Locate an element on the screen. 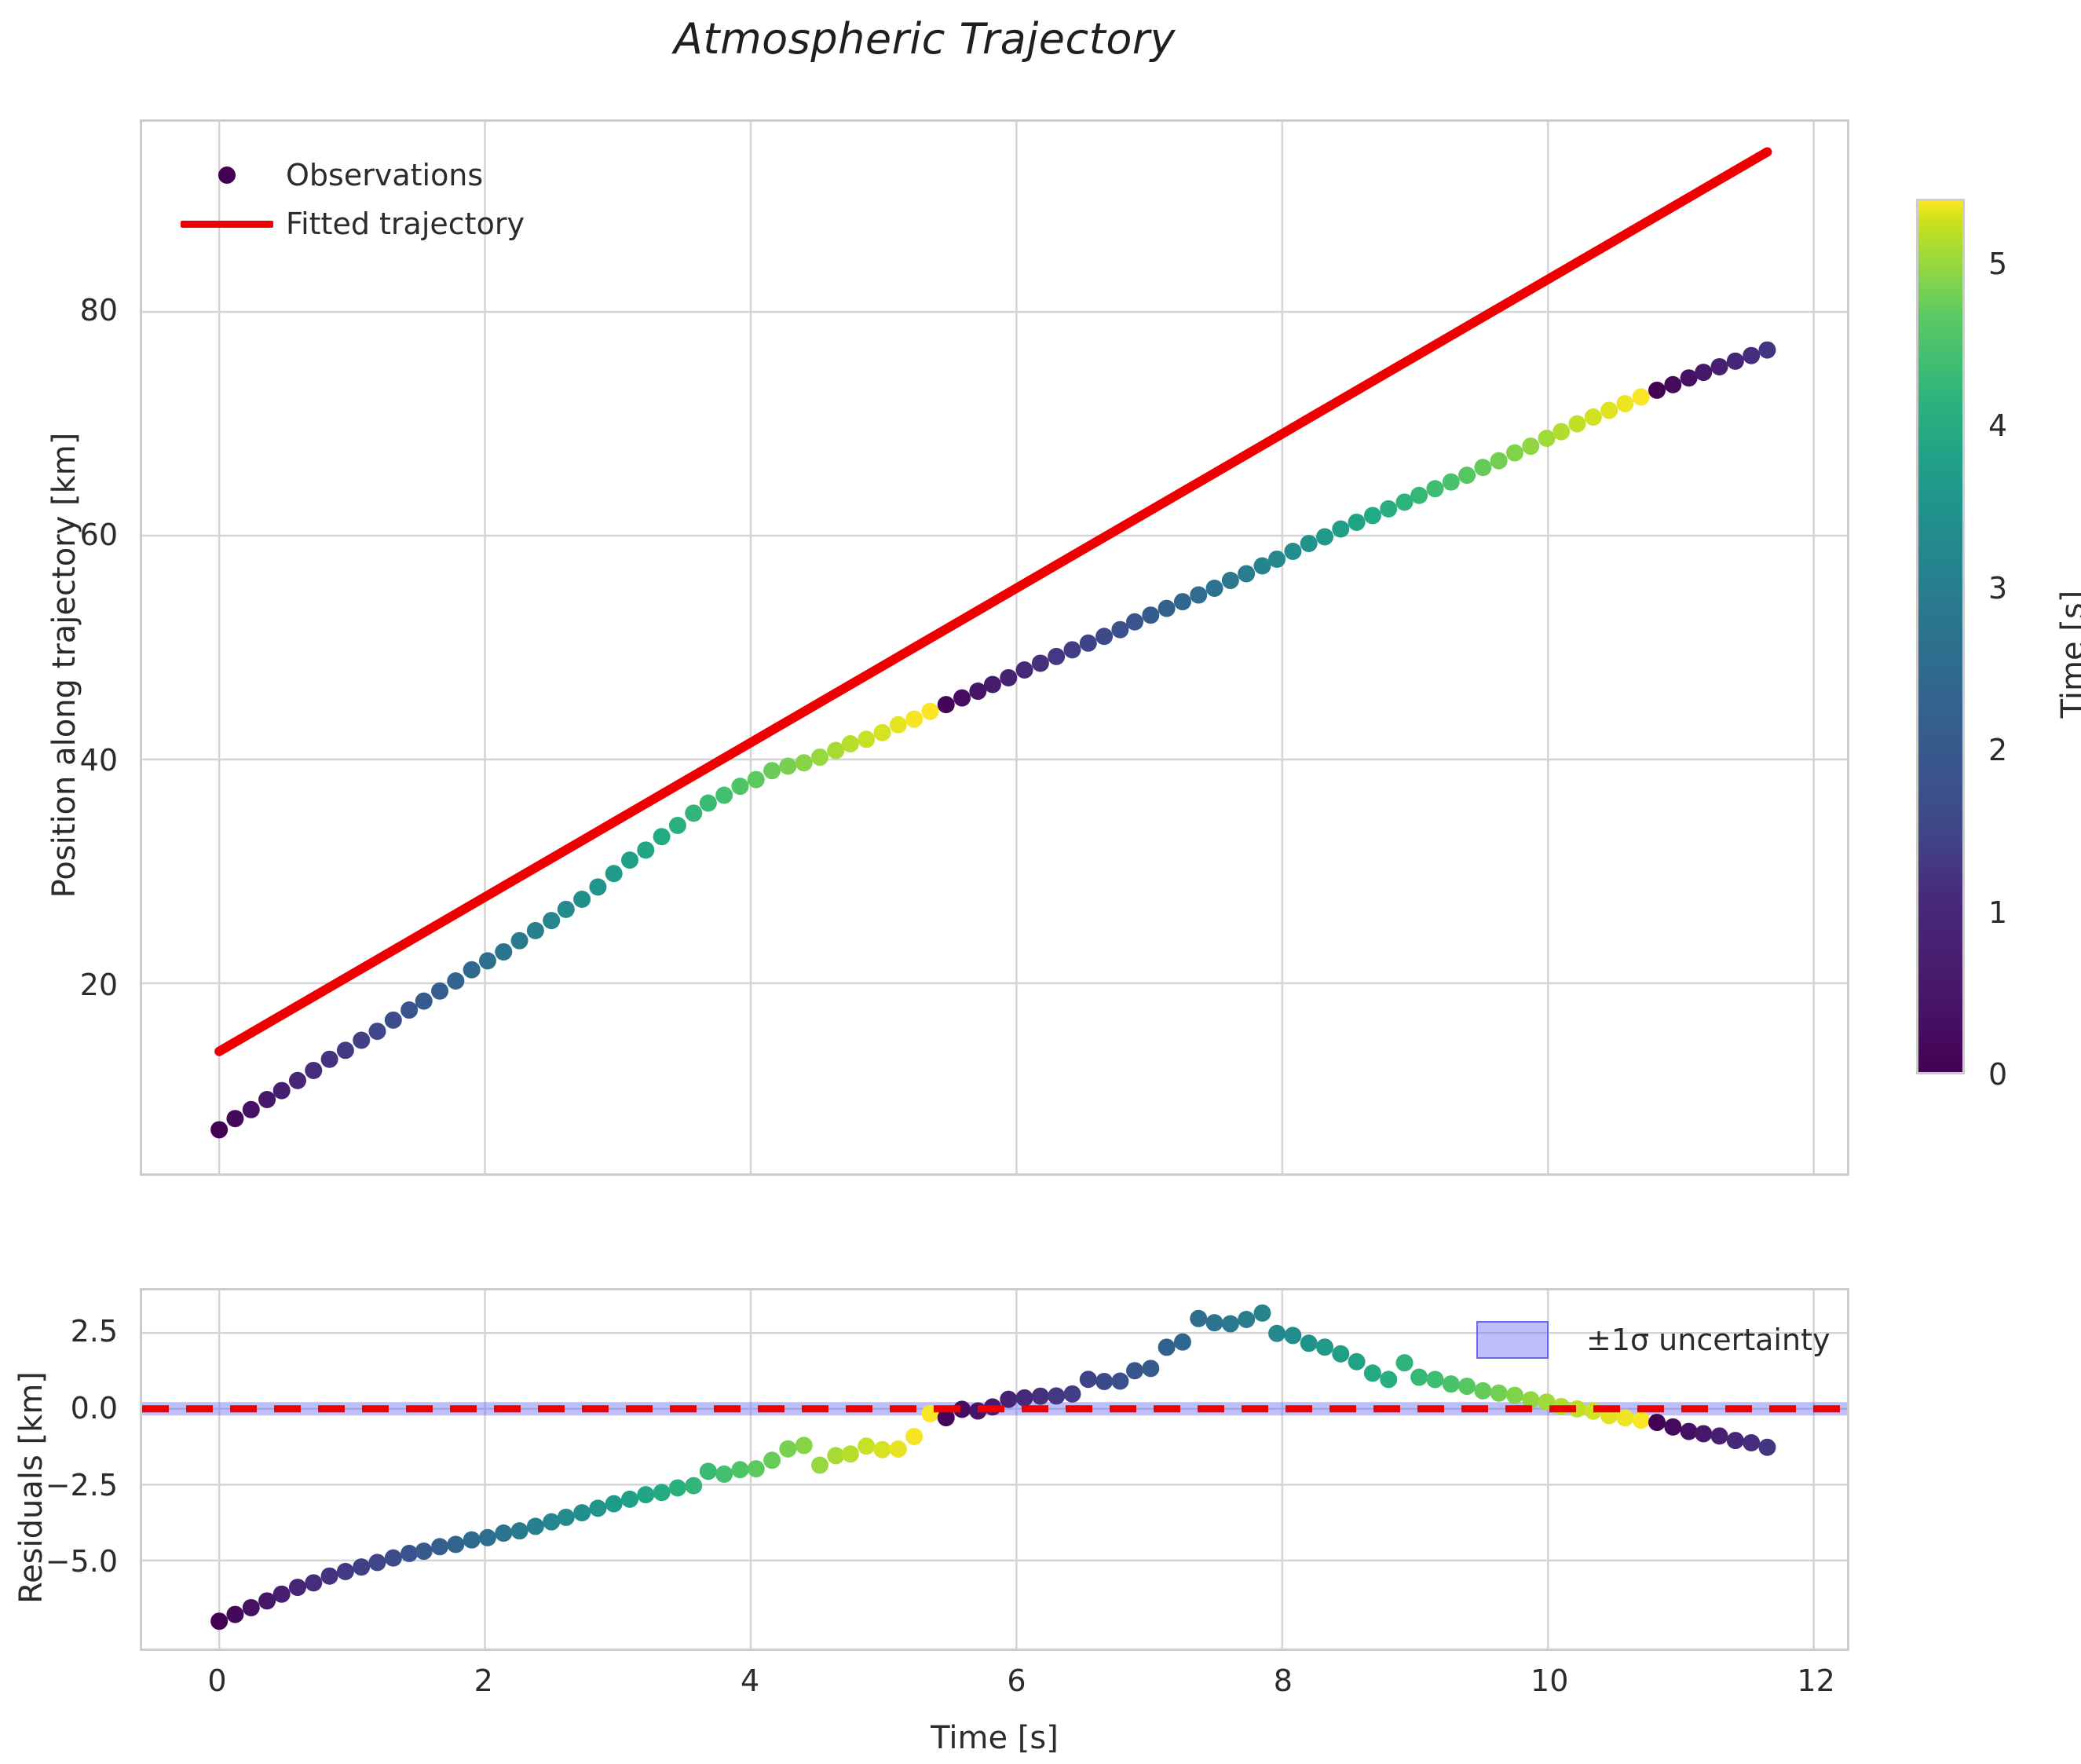  main-plot-legend: Observations Fitted trajectory is located at coordinates (351, 200).